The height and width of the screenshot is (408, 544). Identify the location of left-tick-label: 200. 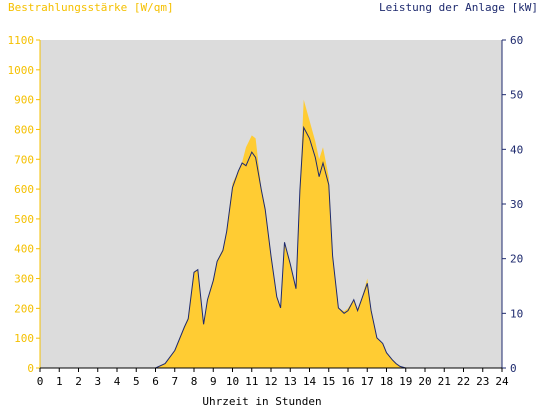
(24, 308).